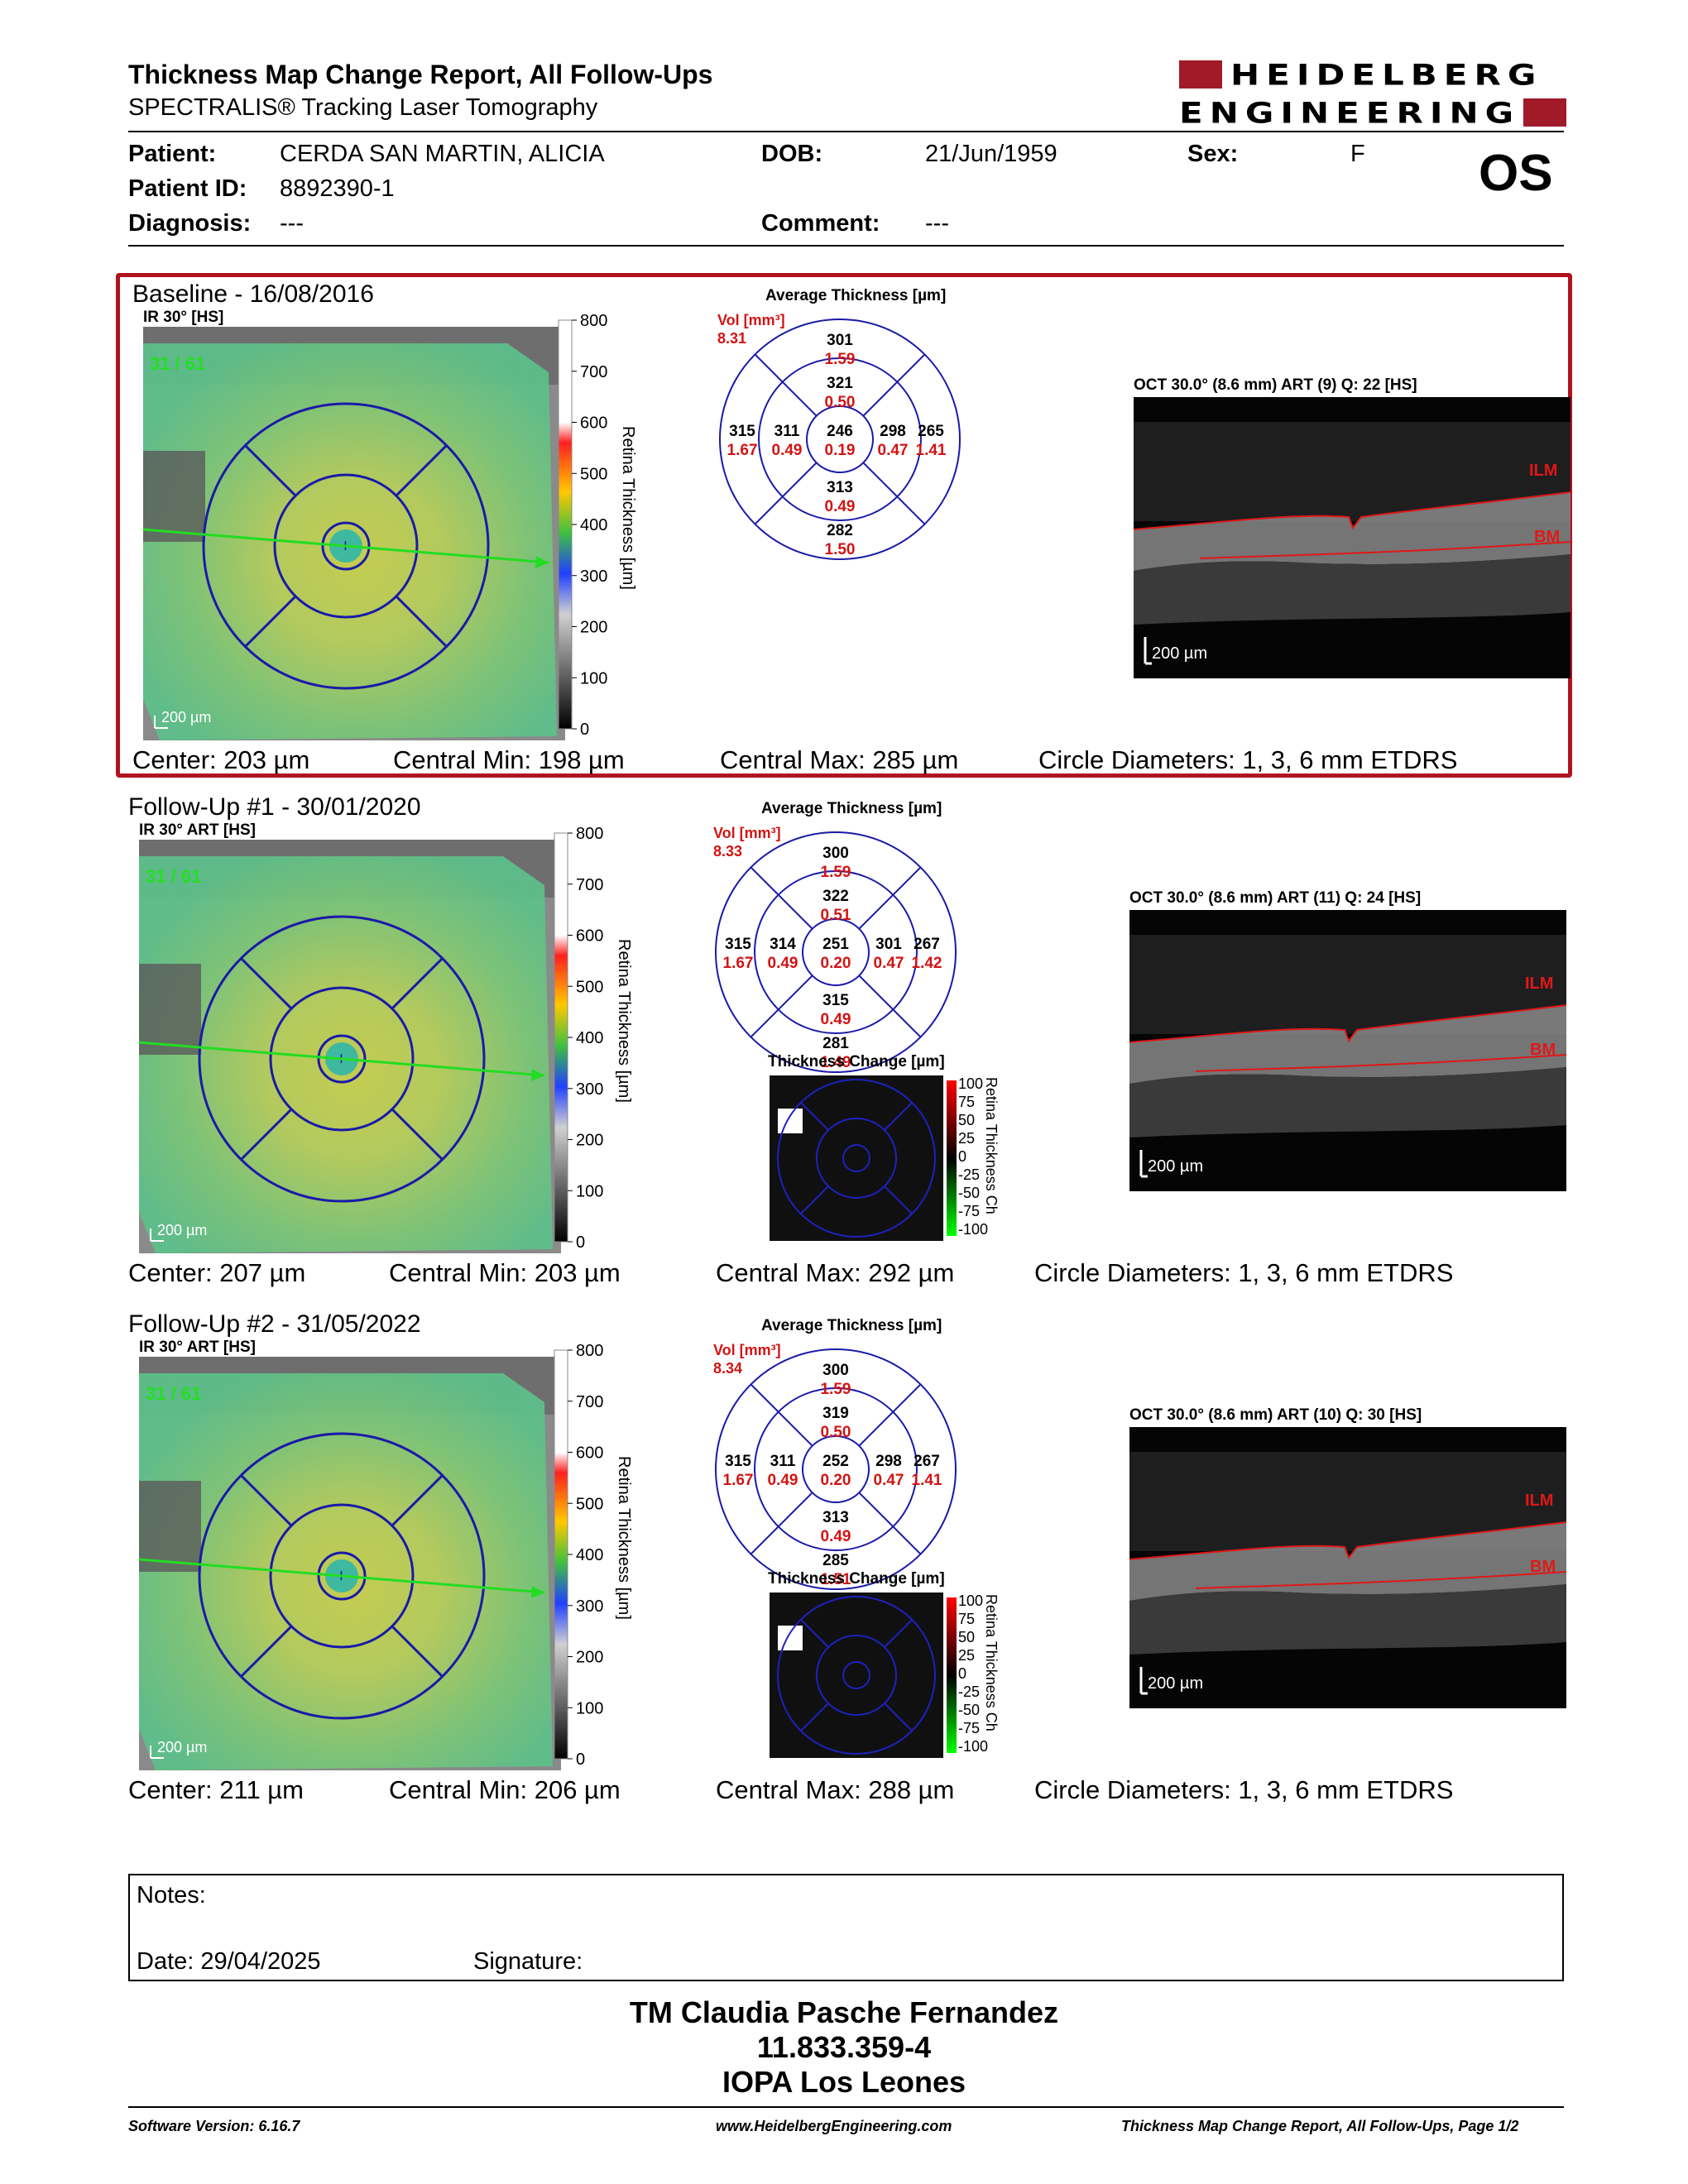 The height and width of the screenshot is (2184, 1688). I want to click on total-volume: 8.33, so click(727, 851).